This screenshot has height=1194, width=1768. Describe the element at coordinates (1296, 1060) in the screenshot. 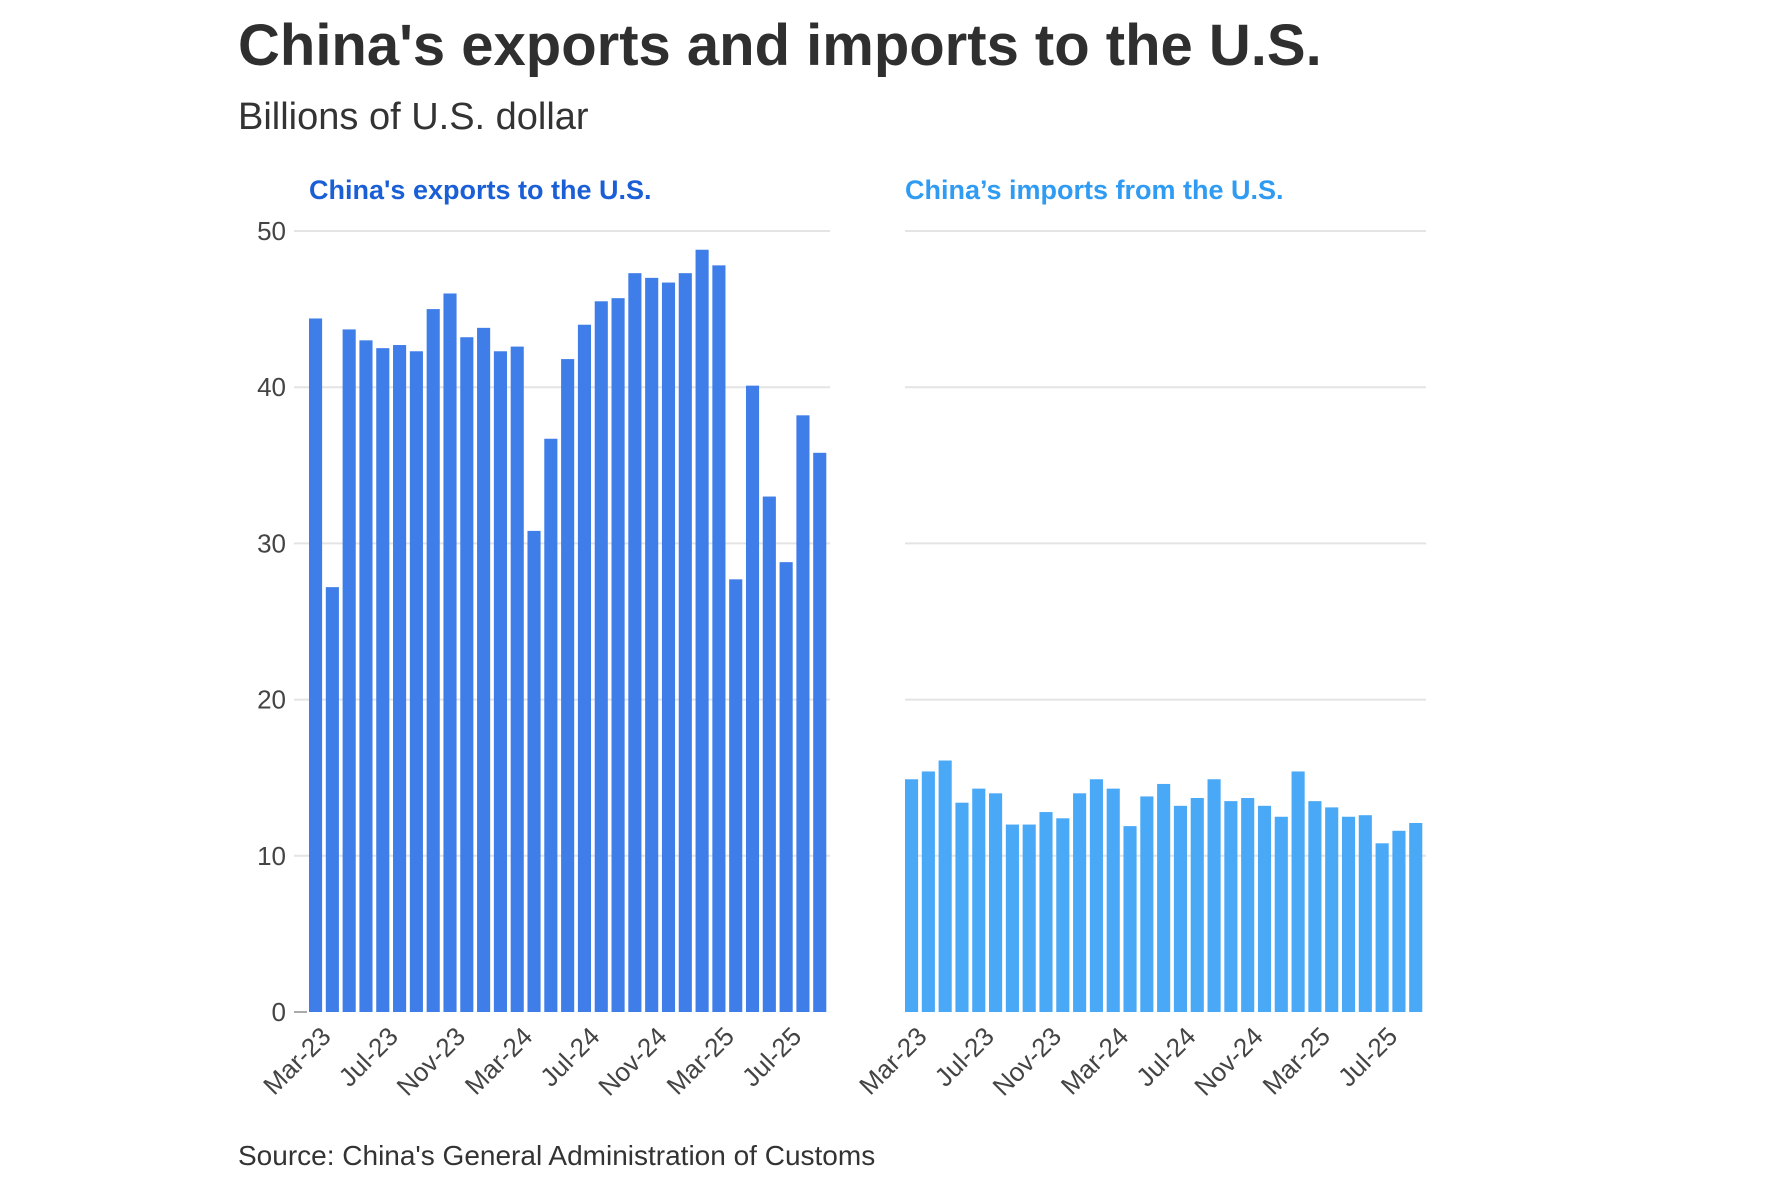

I see `imports-x-tick-label: Mar-25` at that location.